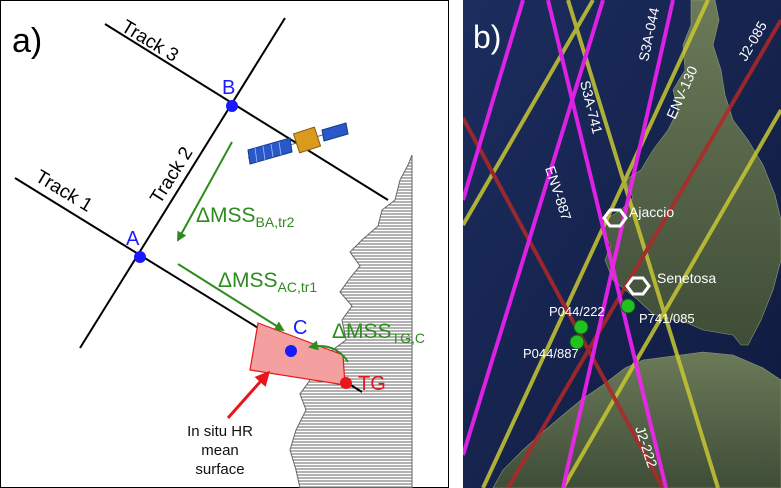 The width and height of the screenshot is (781, 488). Describe the element at coordinates (246, 112) in the screenshot. I see `track-3-line` at that location.